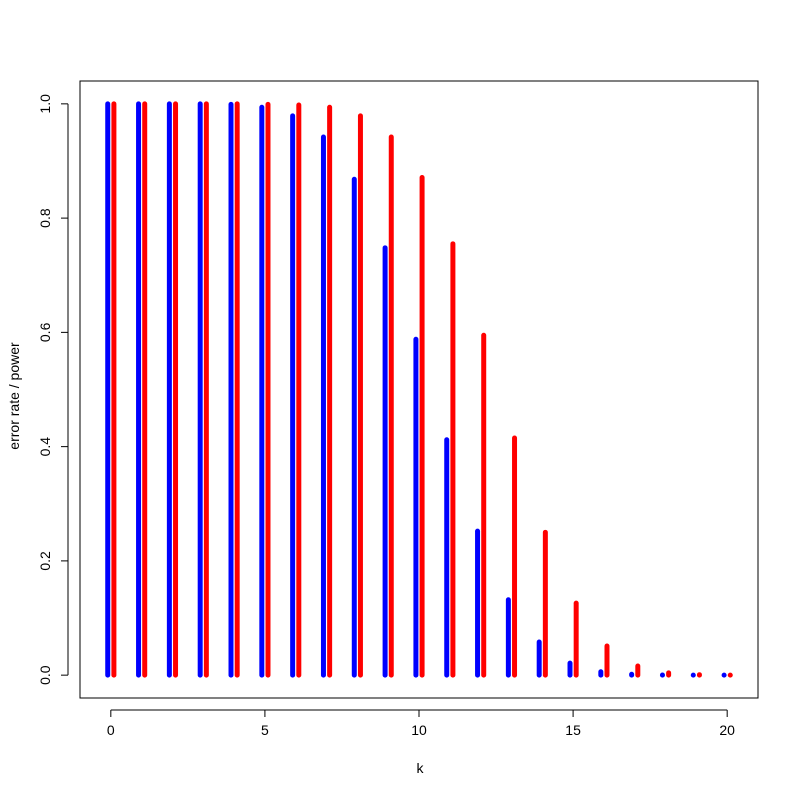 This screenshot has height=800, width=800. What do you see at coordinates (727, 730) in the screenshot?
I see `x-tick-label: 20` at bounding box center [727, 730].